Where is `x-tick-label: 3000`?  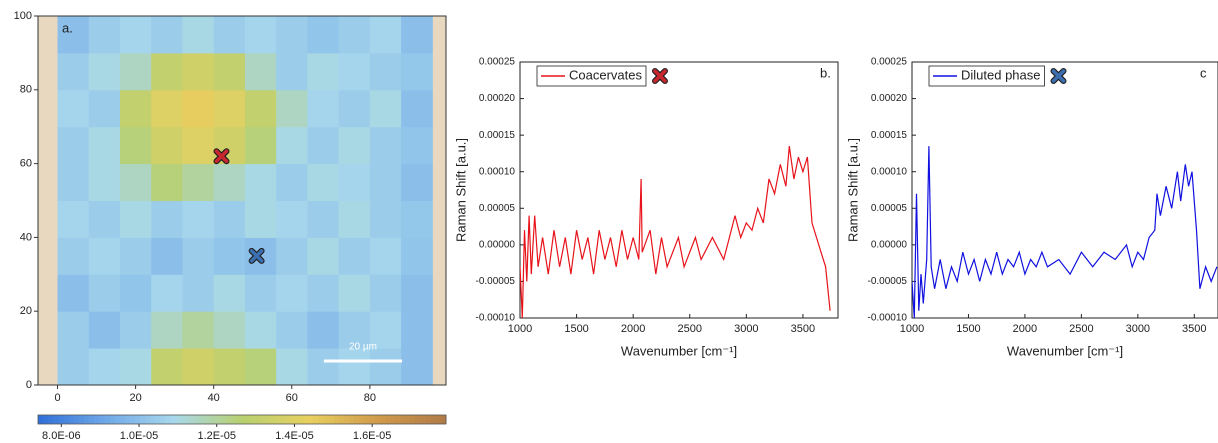
x-tick-label: 3000 is located at coordinates (1138, 329).